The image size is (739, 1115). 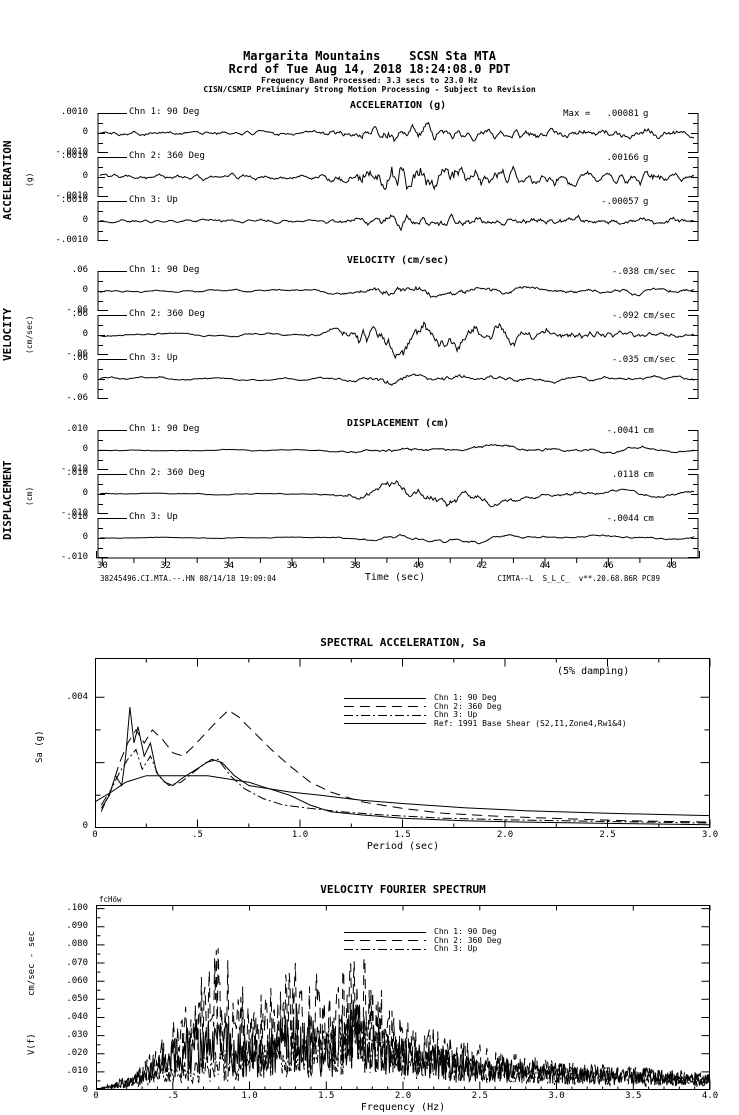 What do you see at coordinates (77, 1053) in the screenshot?
I see `axis-tick-label: .020` at bounding box center [77, 1053].